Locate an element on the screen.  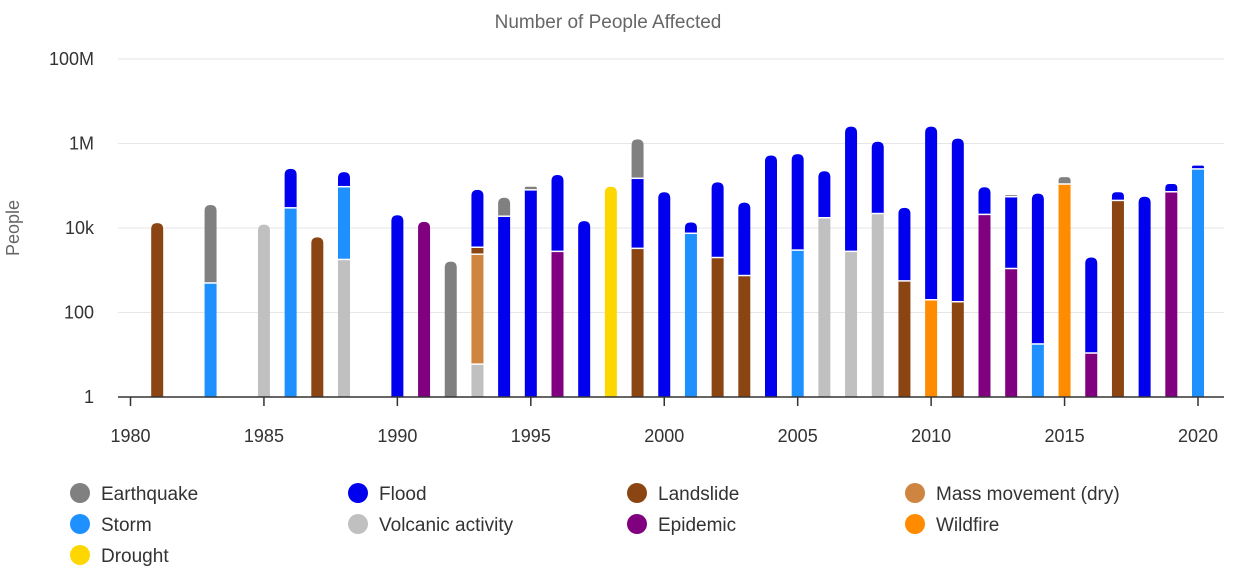
bar-2002 is located at coordinates (717, 289).